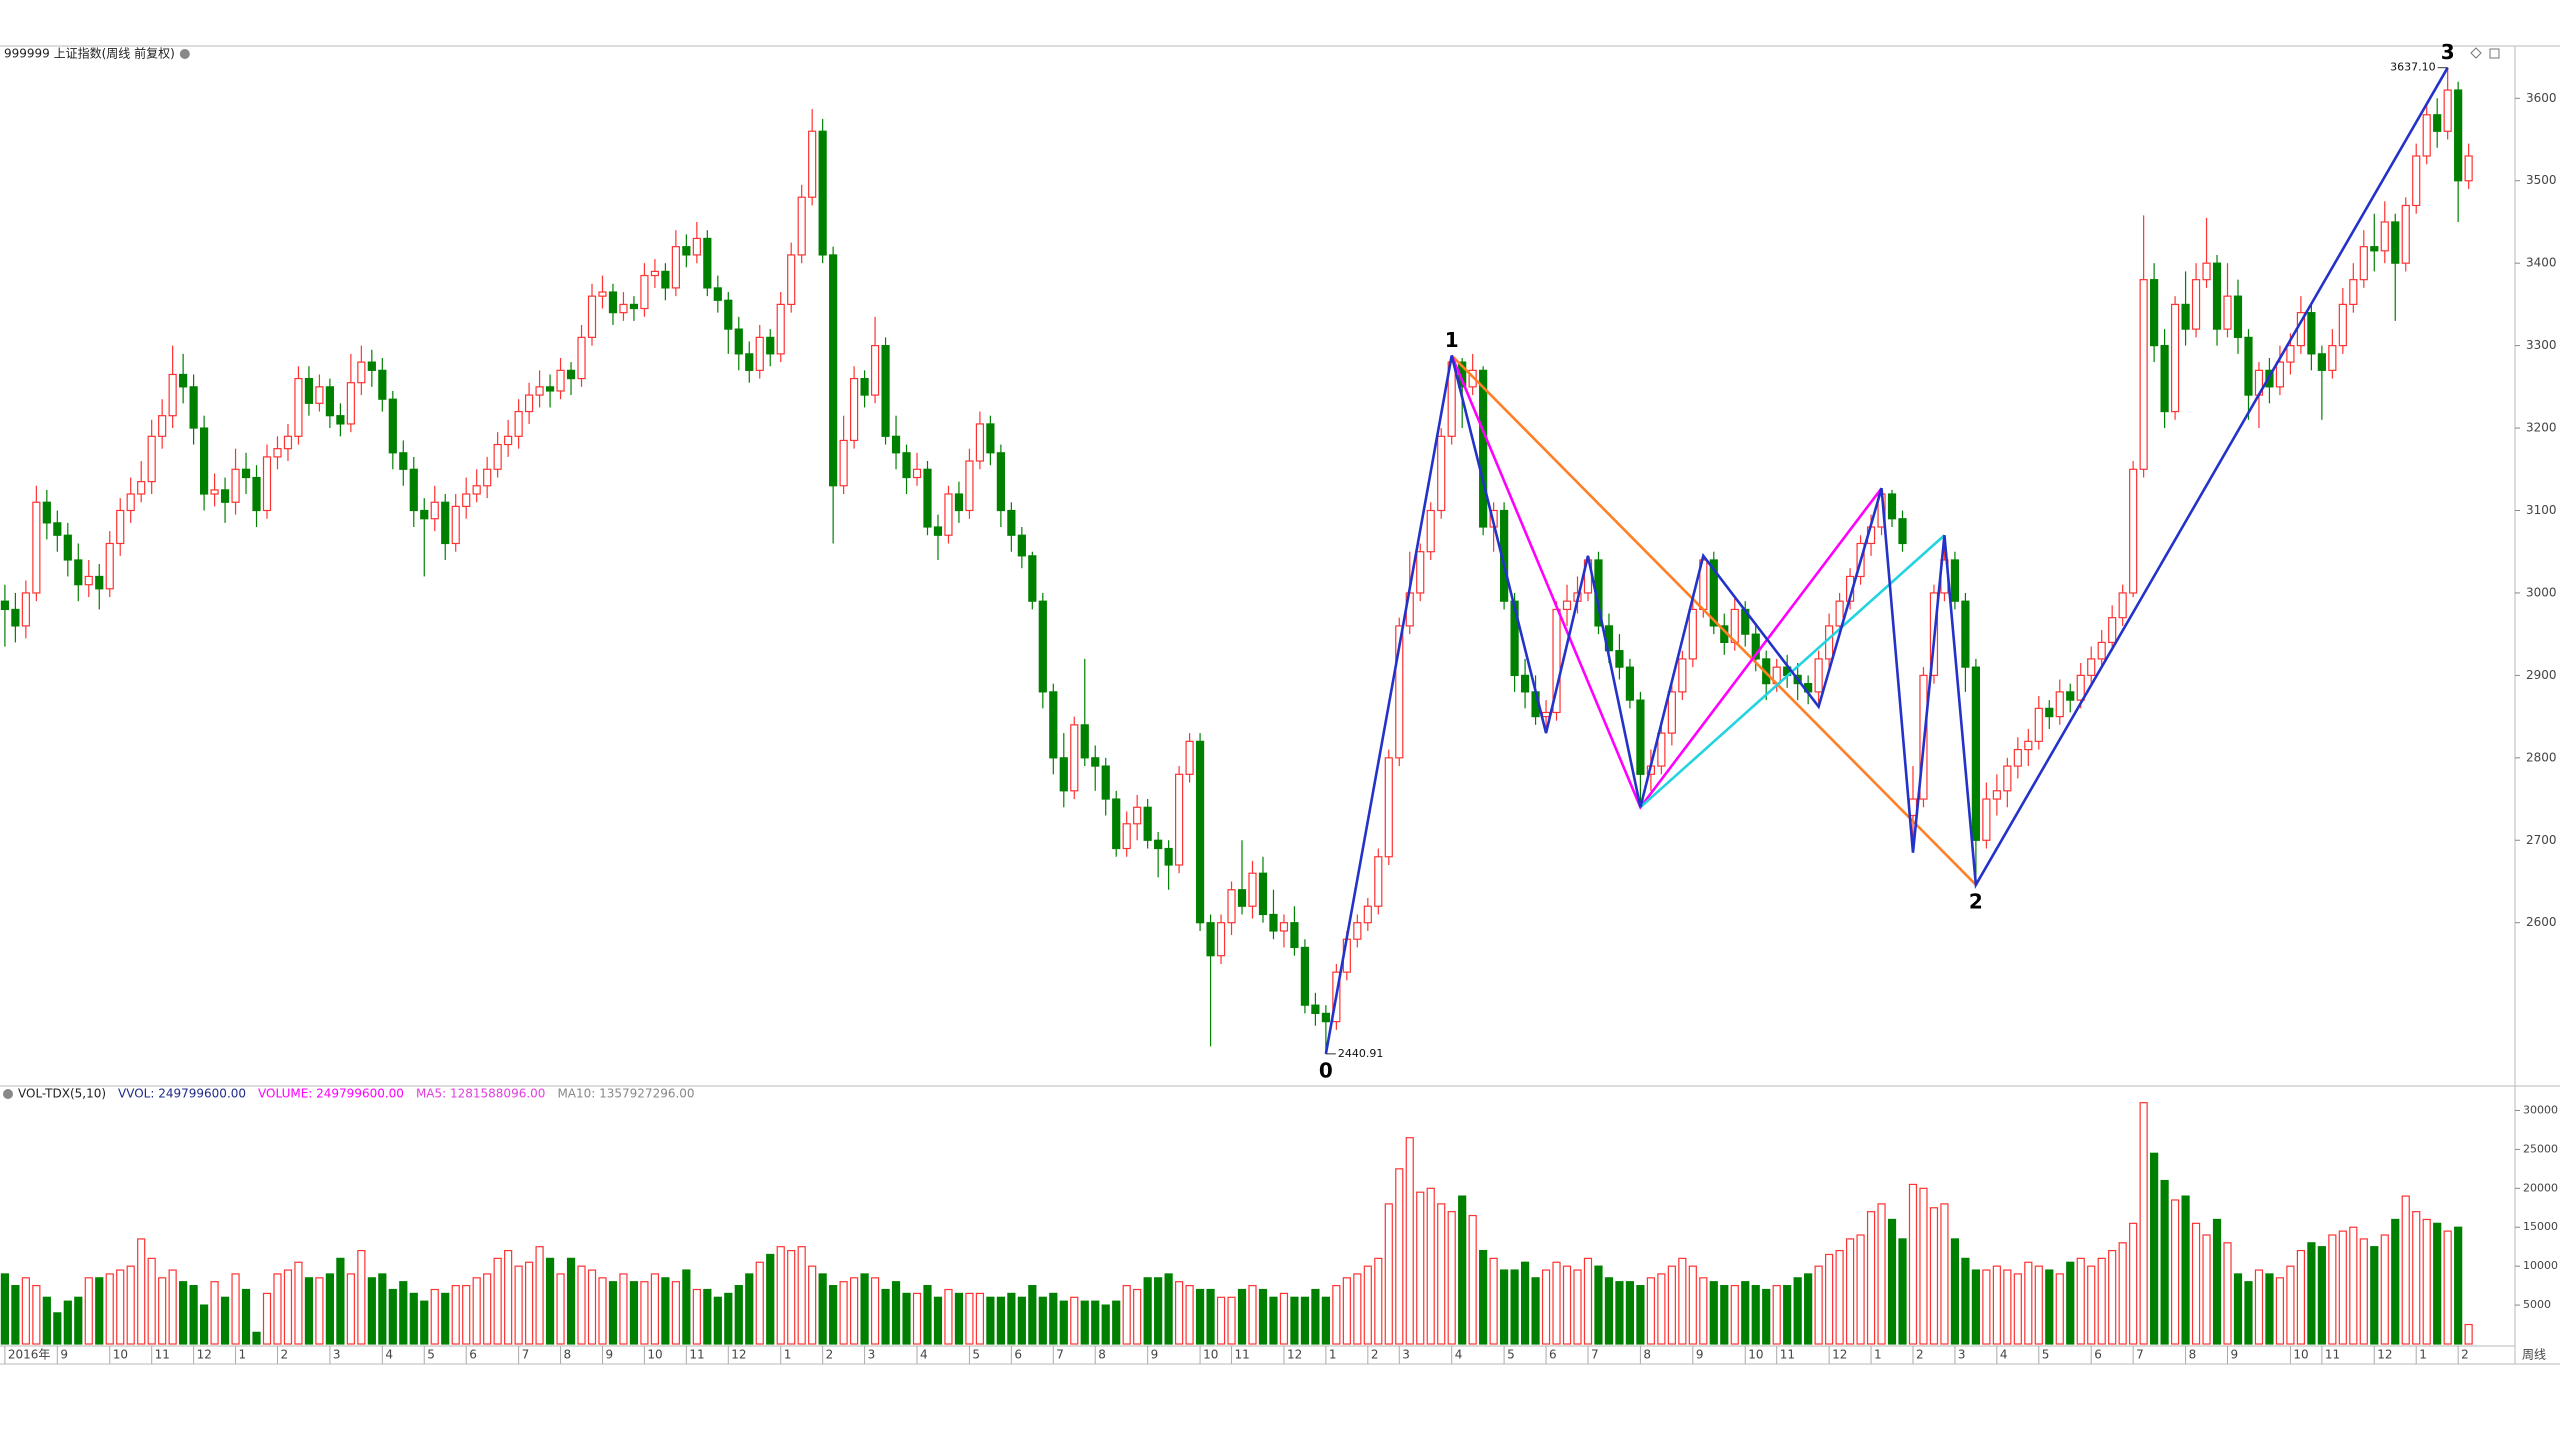  I want to click on x-tick-label: 4, so click(924, 1355).